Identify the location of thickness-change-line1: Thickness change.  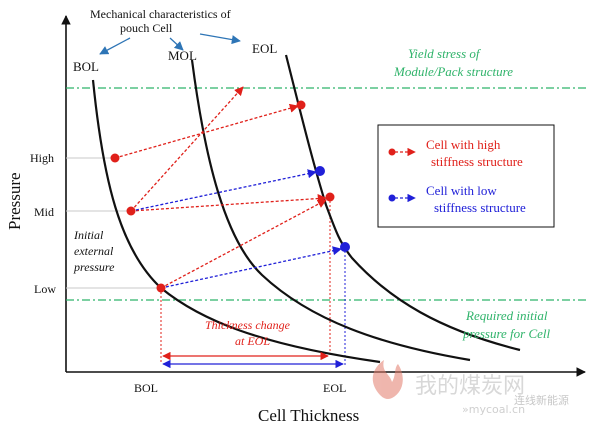
(248, 325).